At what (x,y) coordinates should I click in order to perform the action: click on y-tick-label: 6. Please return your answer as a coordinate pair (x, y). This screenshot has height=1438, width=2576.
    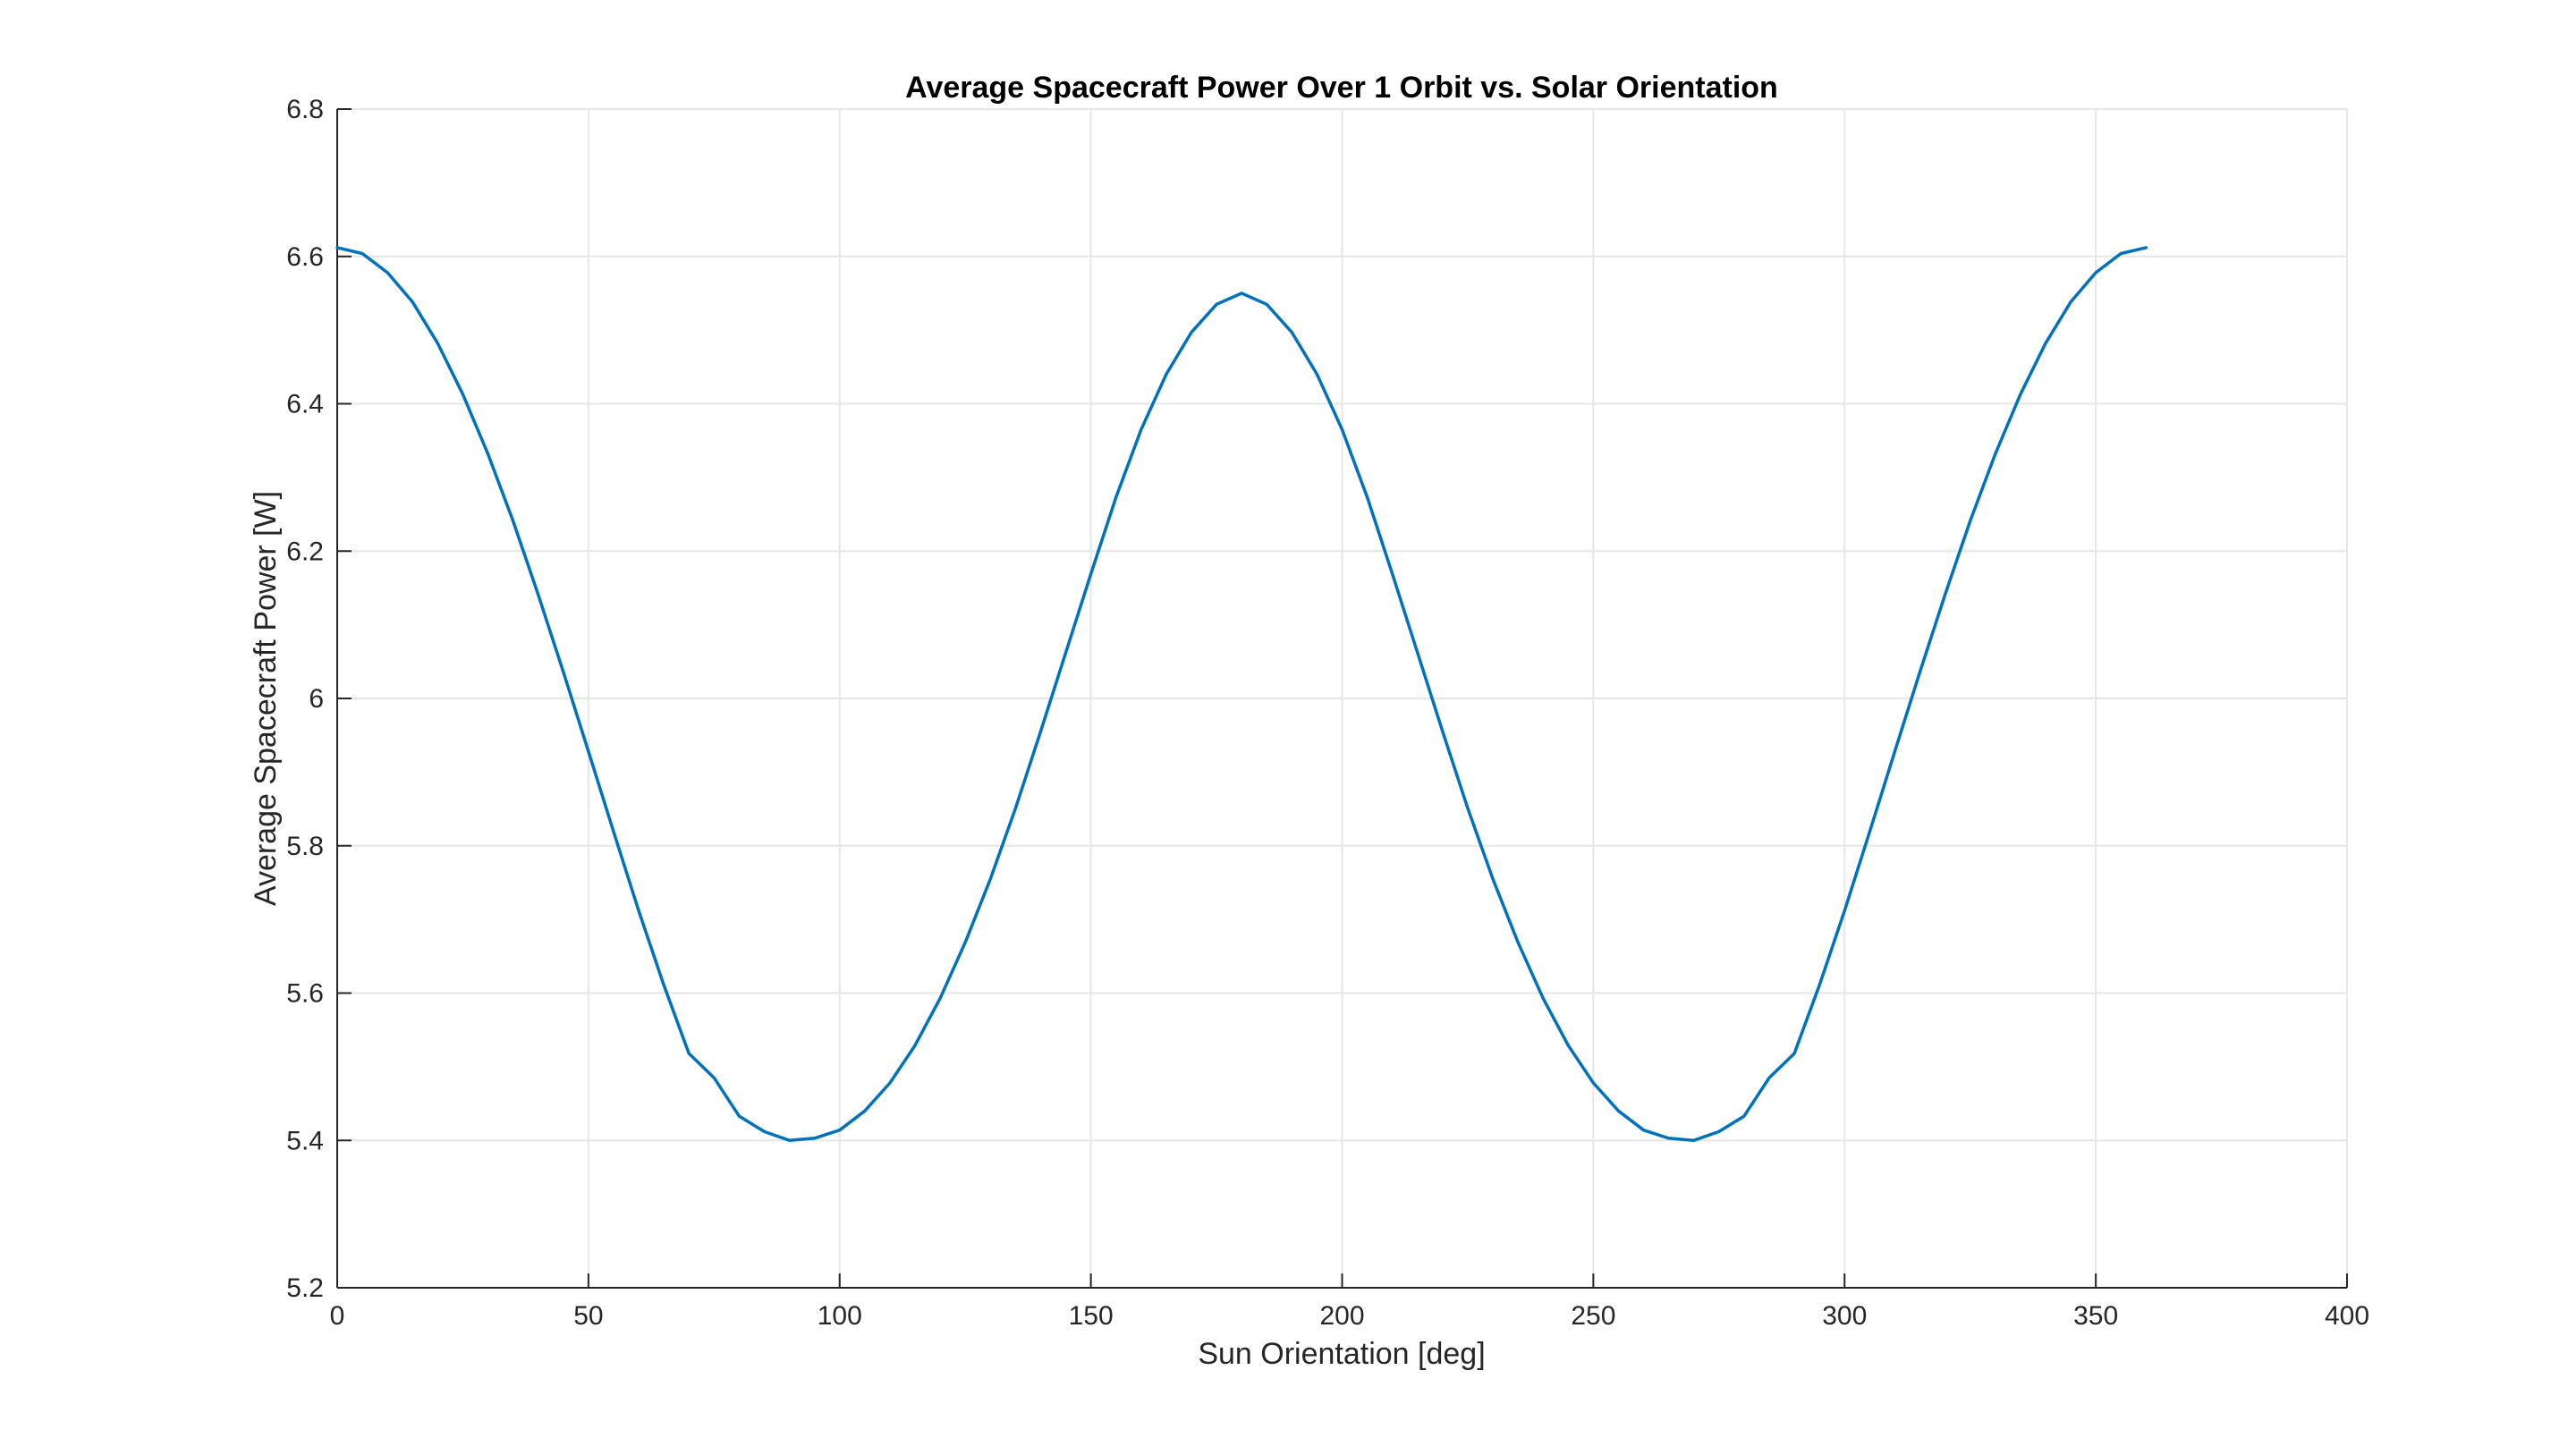
    Looking at the image, I should click on (316, 699).